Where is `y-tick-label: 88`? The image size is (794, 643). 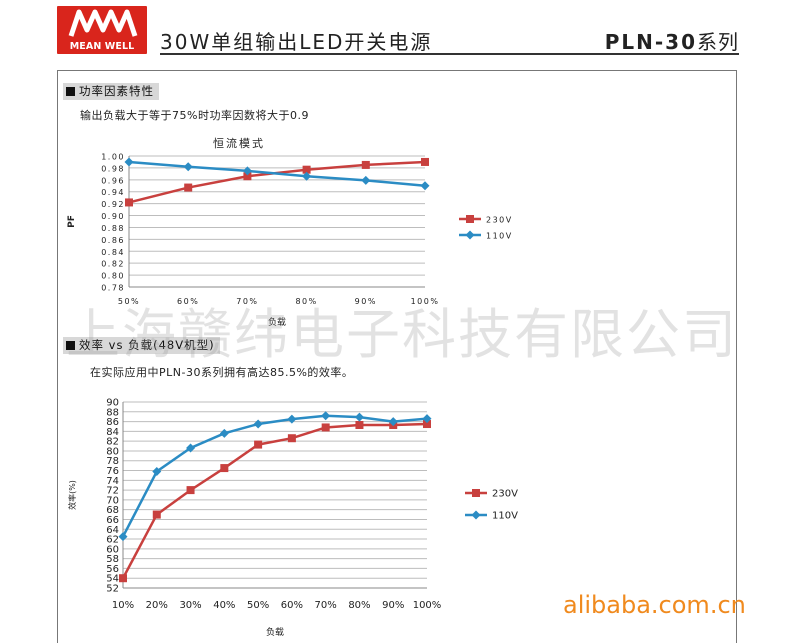 y-tick-label: 88 is located at coordinates (112, 412).